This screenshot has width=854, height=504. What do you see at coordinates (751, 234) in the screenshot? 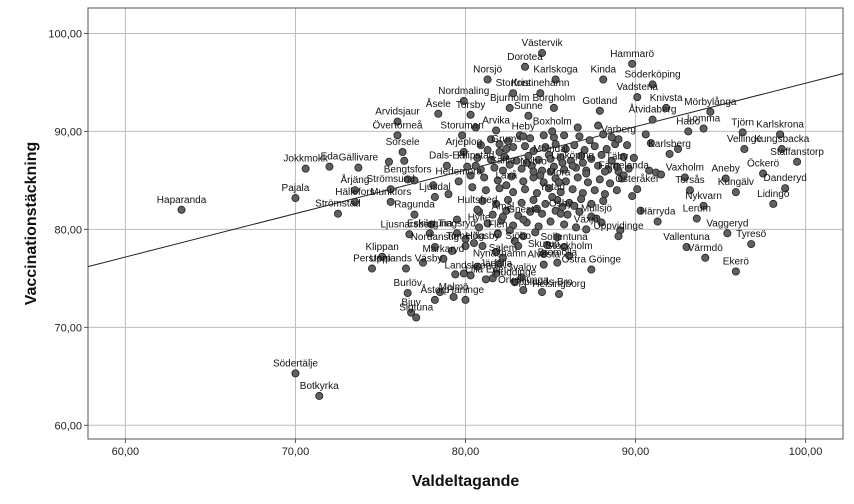
I see `point-label: Tyresö` at bounding box center [751, 234].